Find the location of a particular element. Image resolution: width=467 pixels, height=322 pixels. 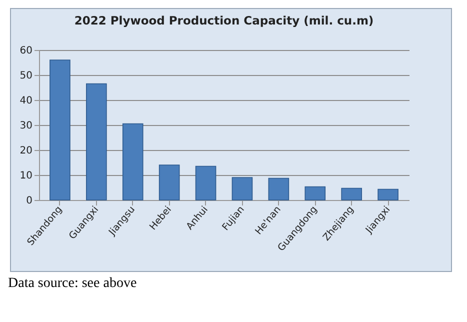

y-tick-label: 0 is located at coordinates (29, 201).